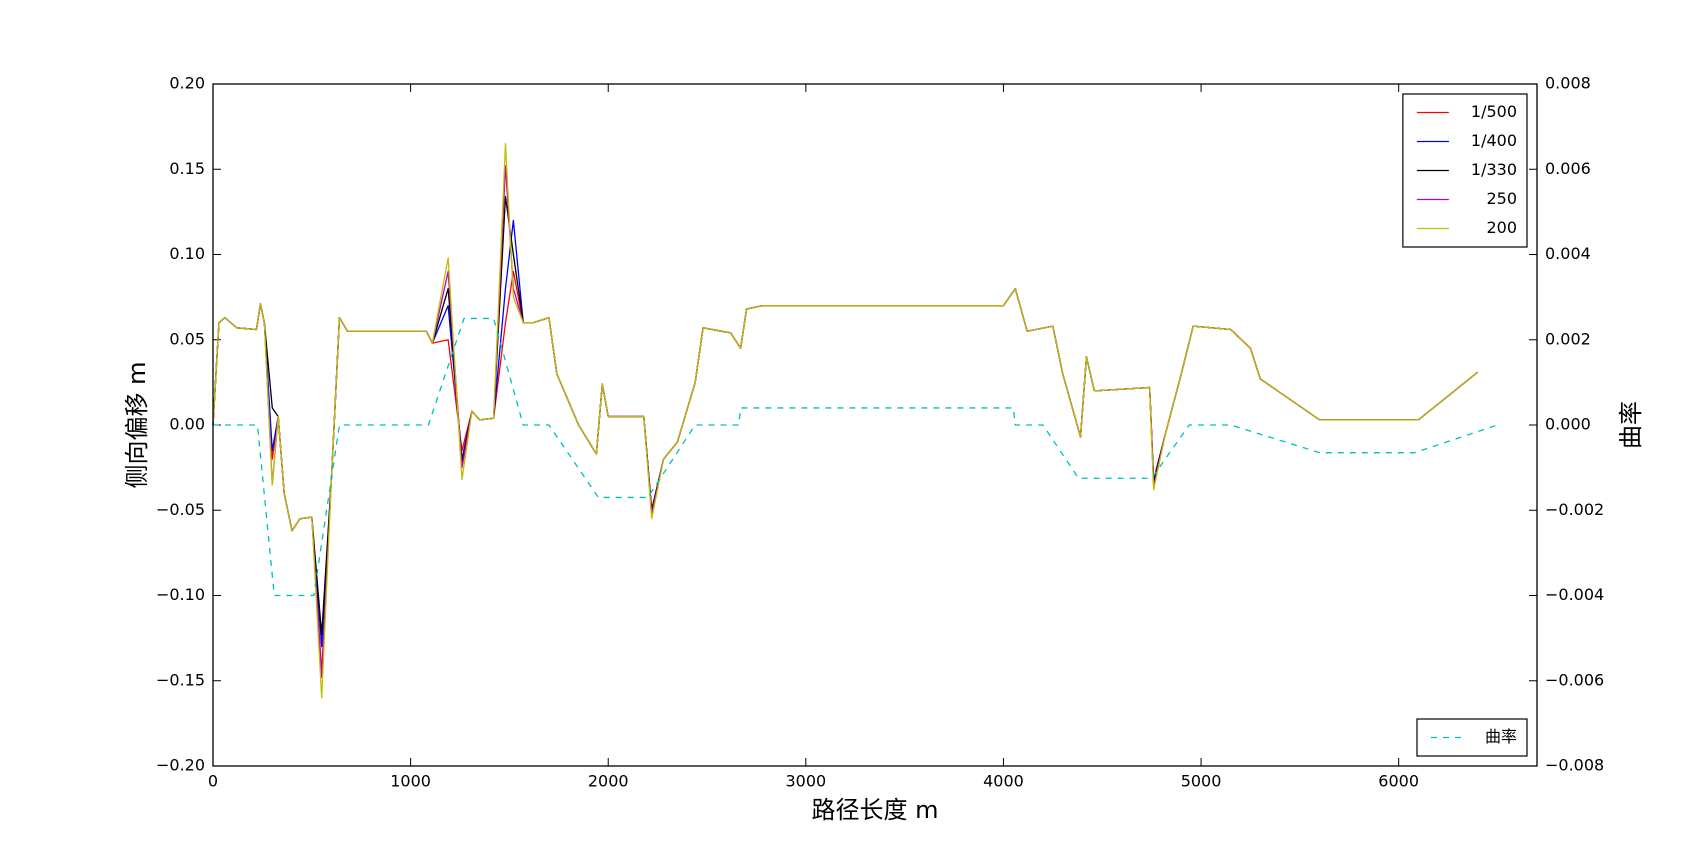 This screenshot has width=1707, height=851. Describe the element at coordinates (1472, 737) in the screenshot. I see `legend: 曲率` at that location.